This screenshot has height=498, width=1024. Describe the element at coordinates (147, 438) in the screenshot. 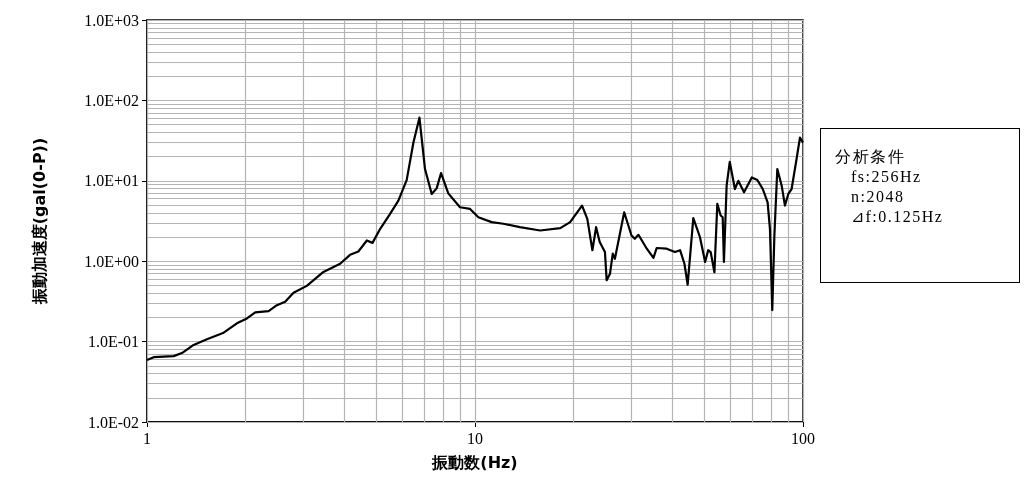

I see `x-tick-label: 1` at that location.